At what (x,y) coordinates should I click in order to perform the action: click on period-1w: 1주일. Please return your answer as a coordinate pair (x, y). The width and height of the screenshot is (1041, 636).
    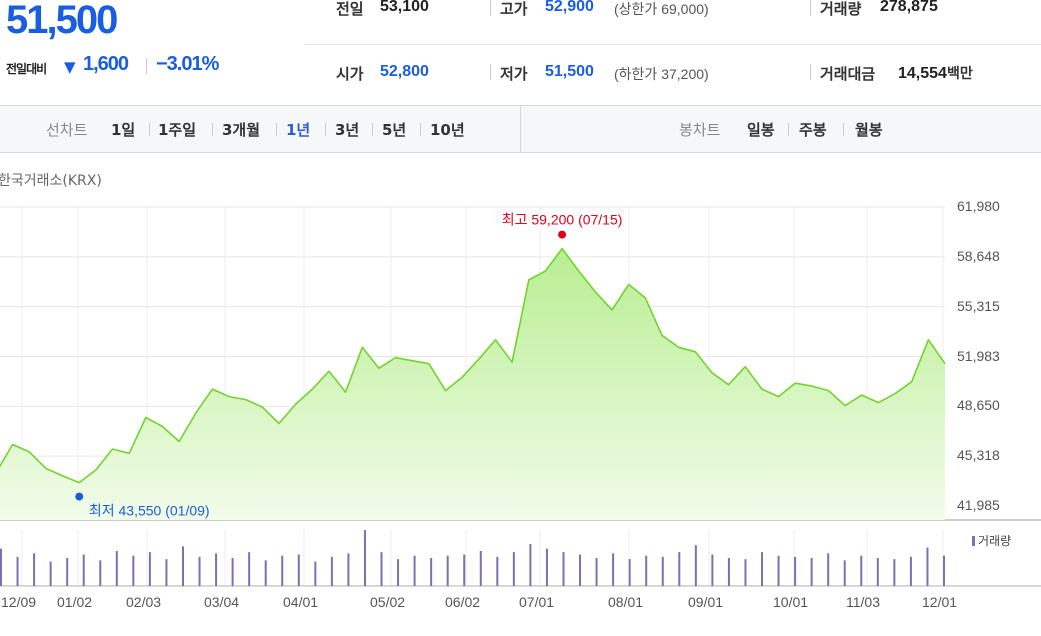
    Looking at the image, I should click on (177, 130).